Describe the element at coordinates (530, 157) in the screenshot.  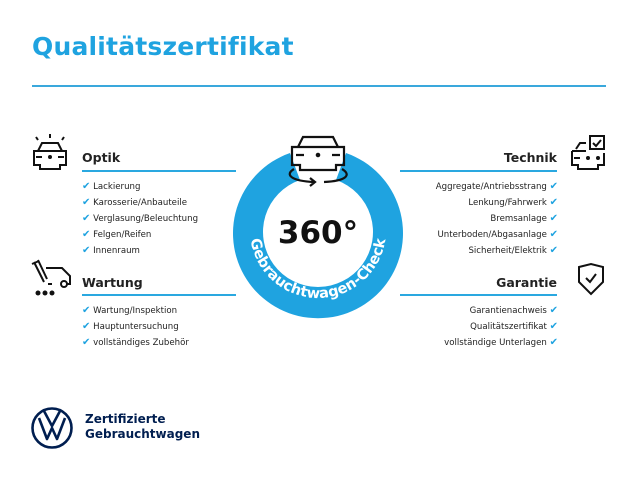
I see `section-heading-technik: Technik` at that location.